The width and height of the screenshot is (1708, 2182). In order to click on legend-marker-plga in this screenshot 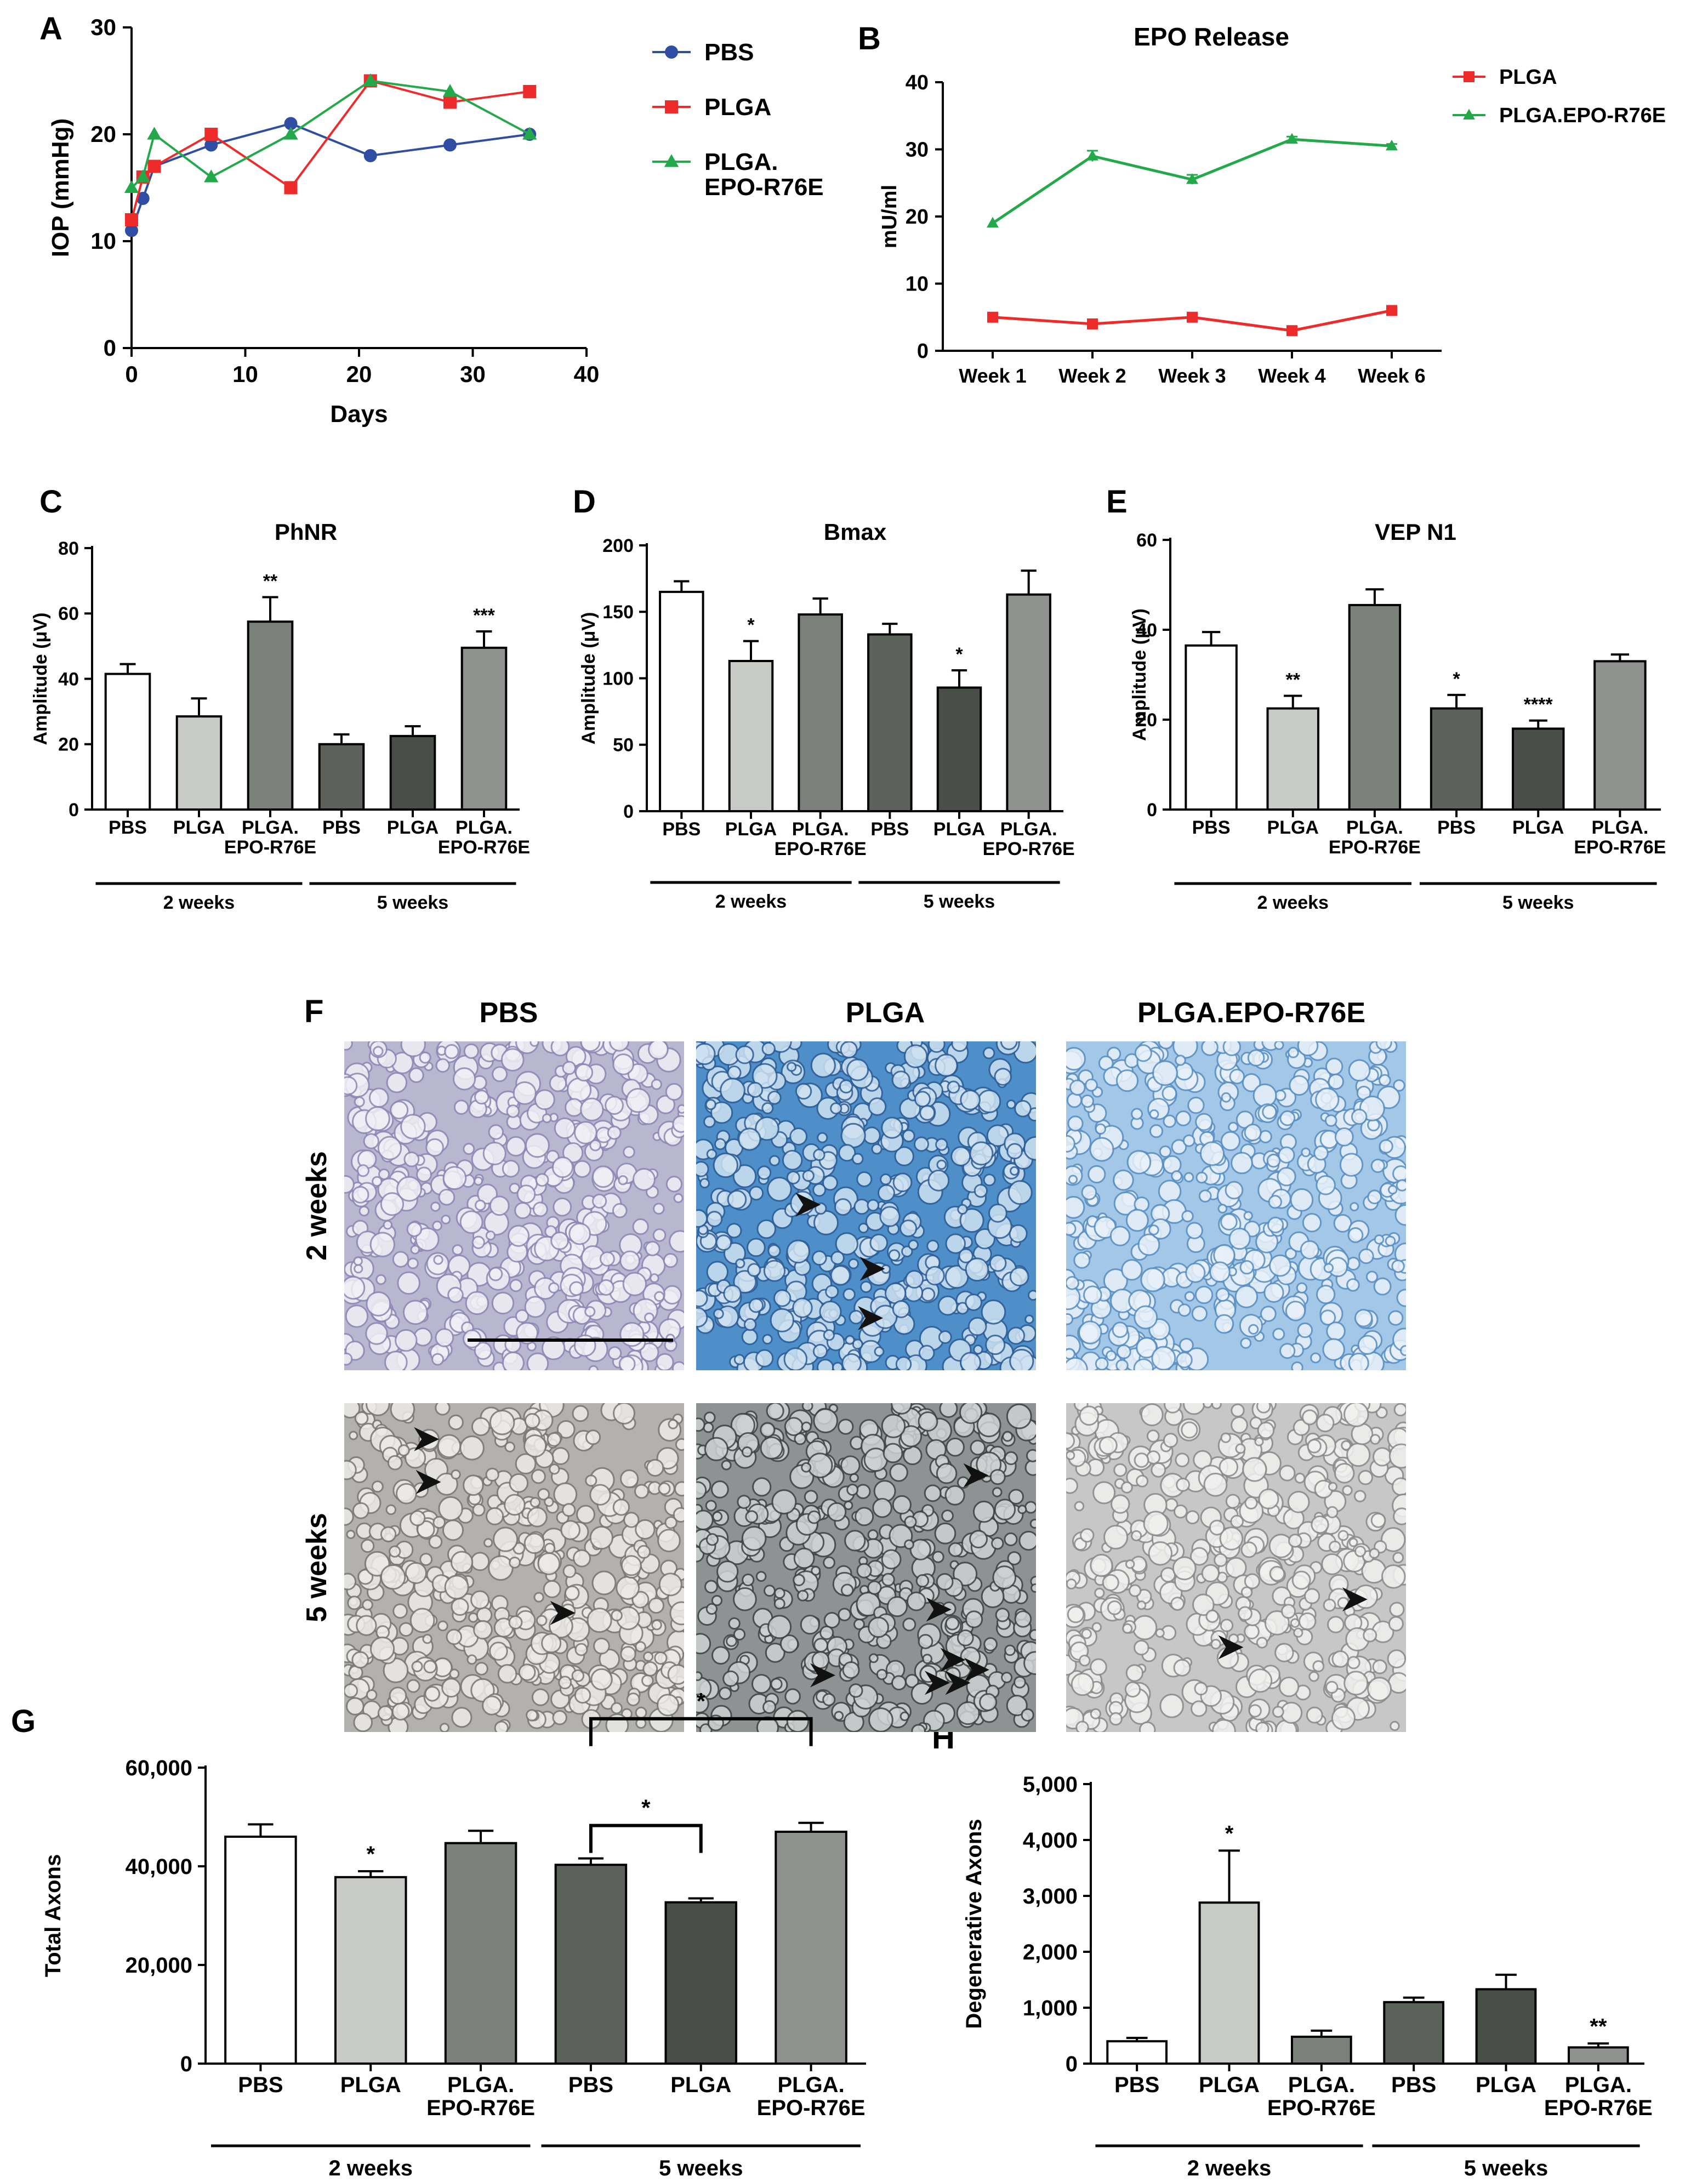, I will do `click(1469, 76)`.